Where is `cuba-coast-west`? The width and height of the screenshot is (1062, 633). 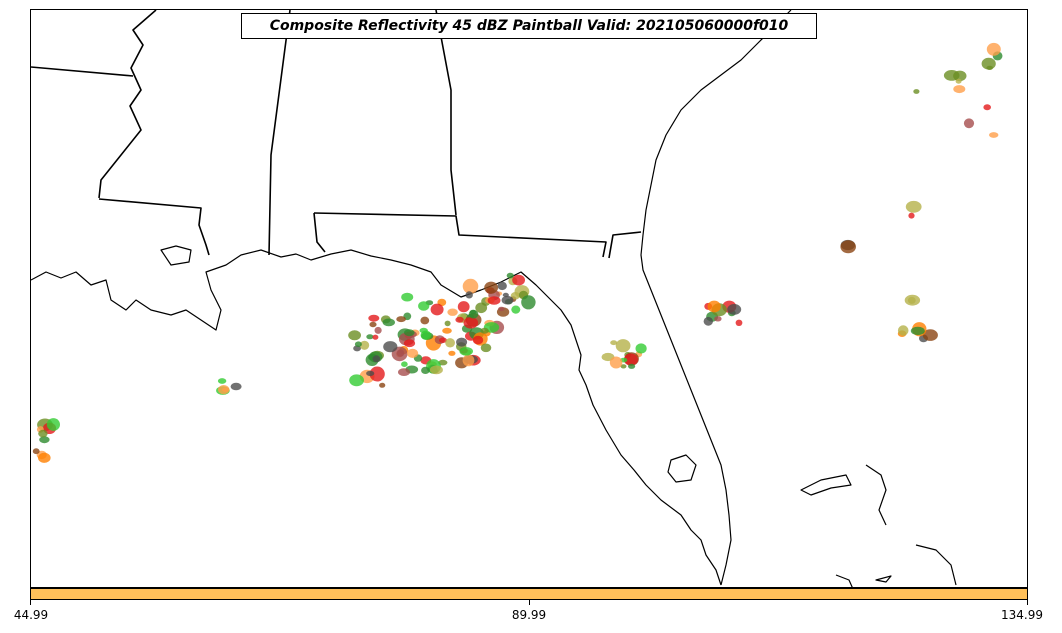 cuba-coast-west is located at coordinates (844, 580).